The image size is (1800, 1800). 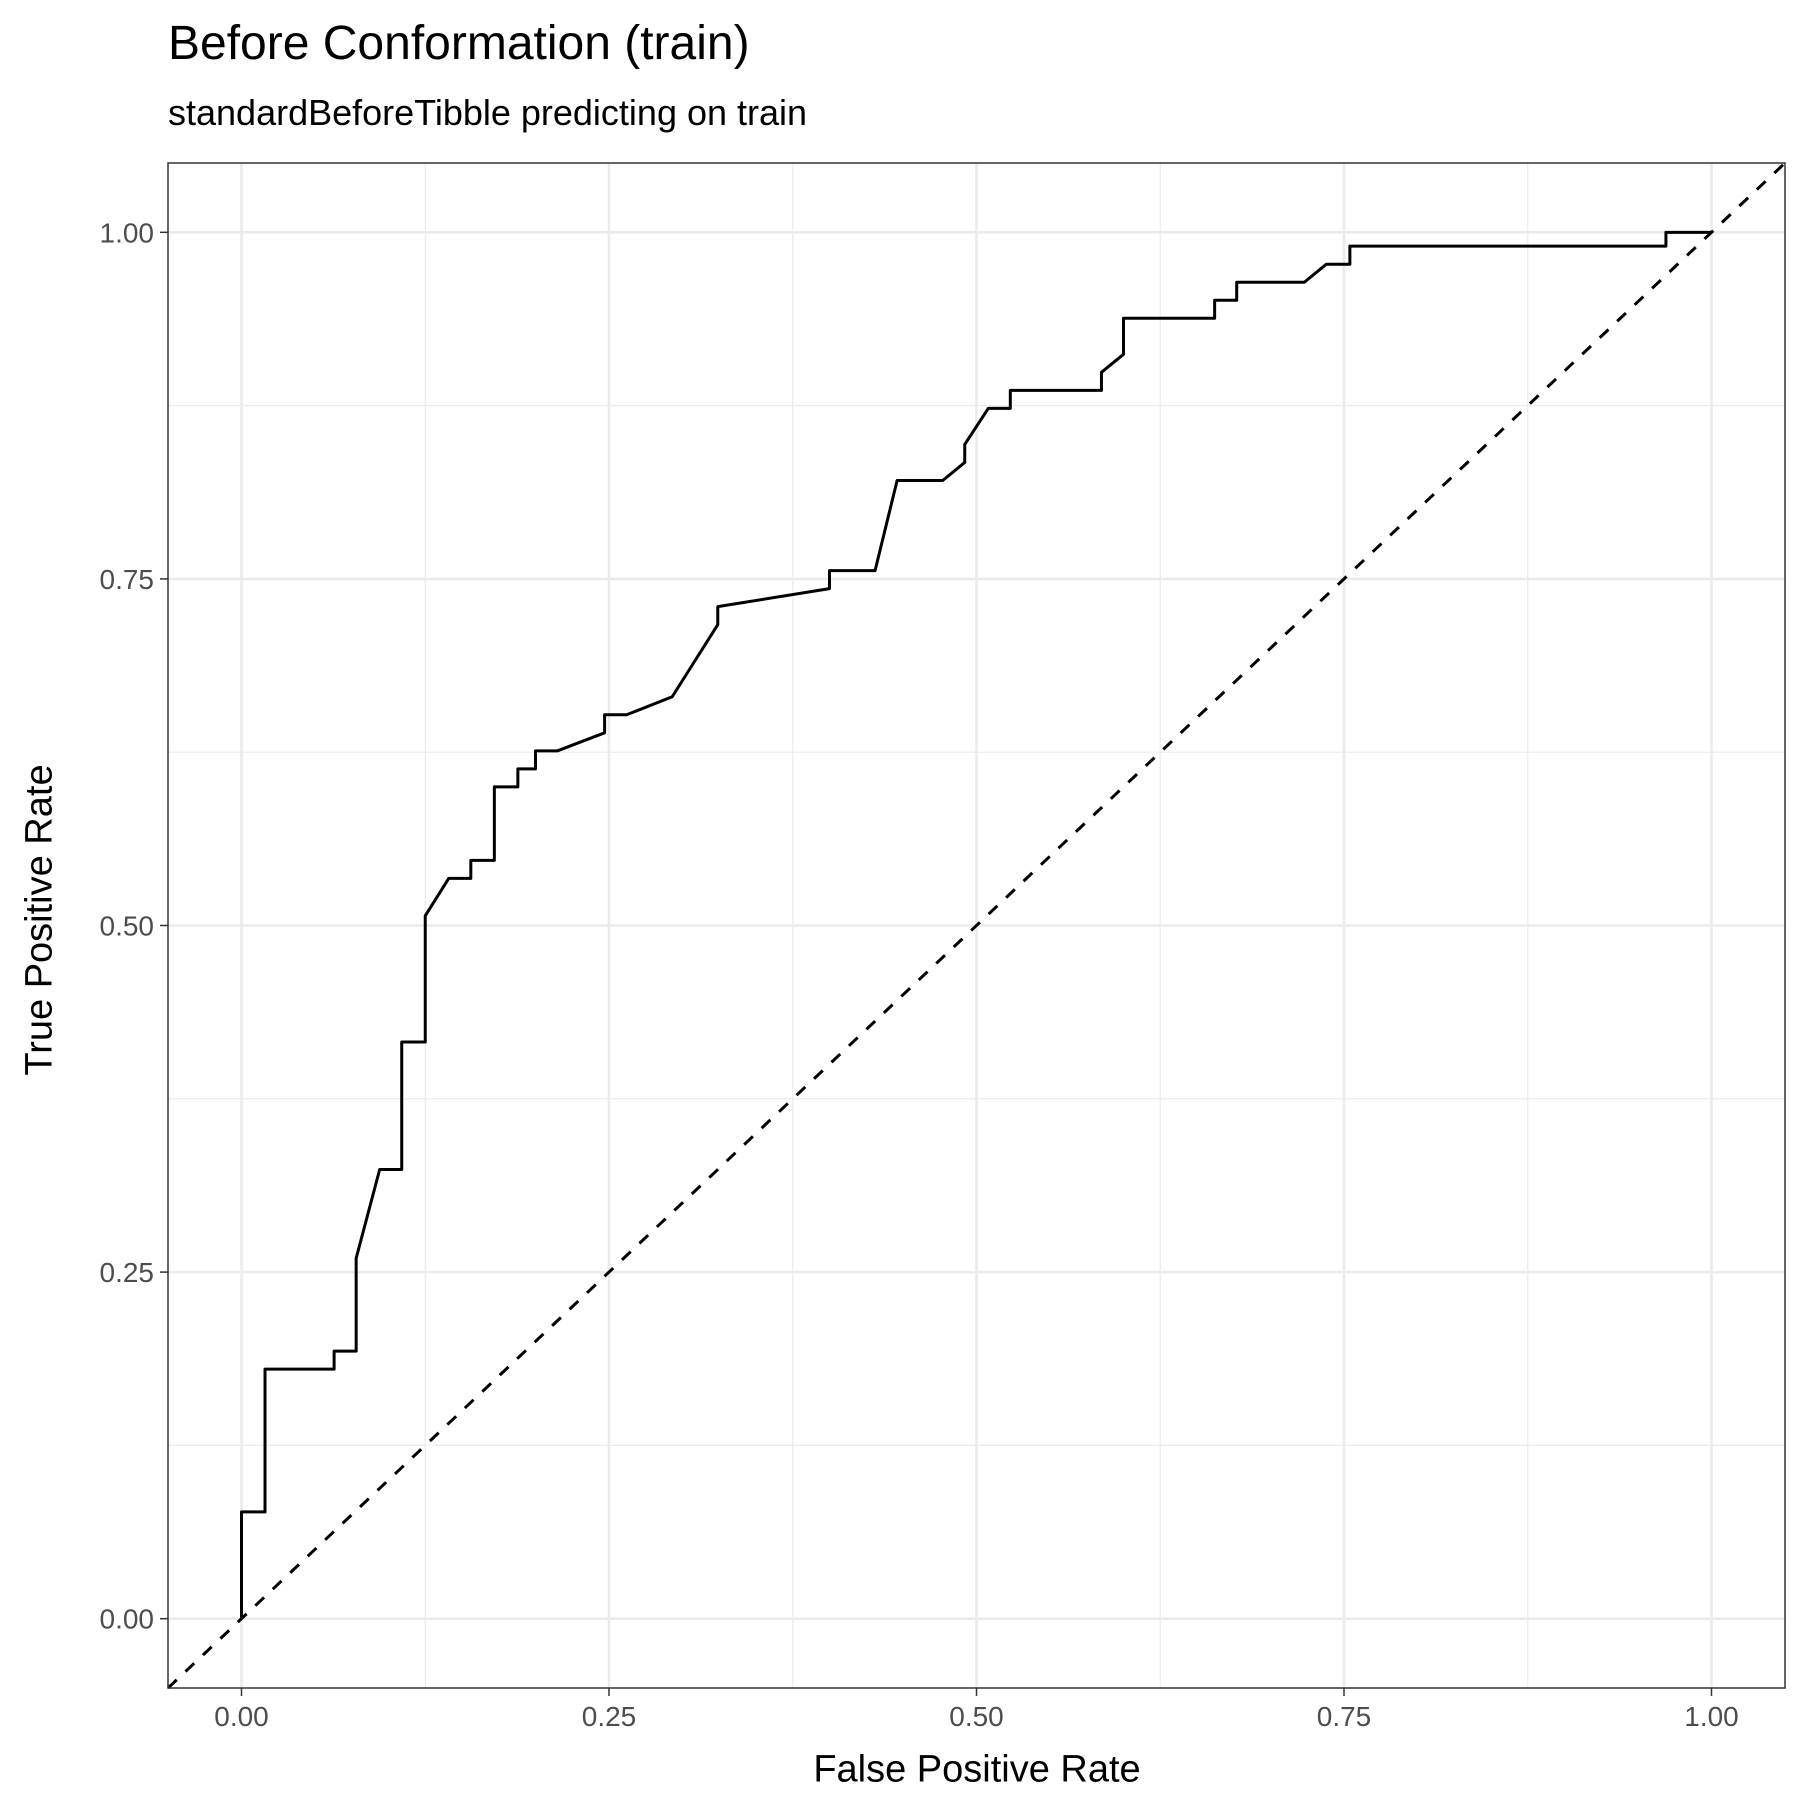 I want to click on y-tick-label: 0.25, so click(x=127, y=1272).